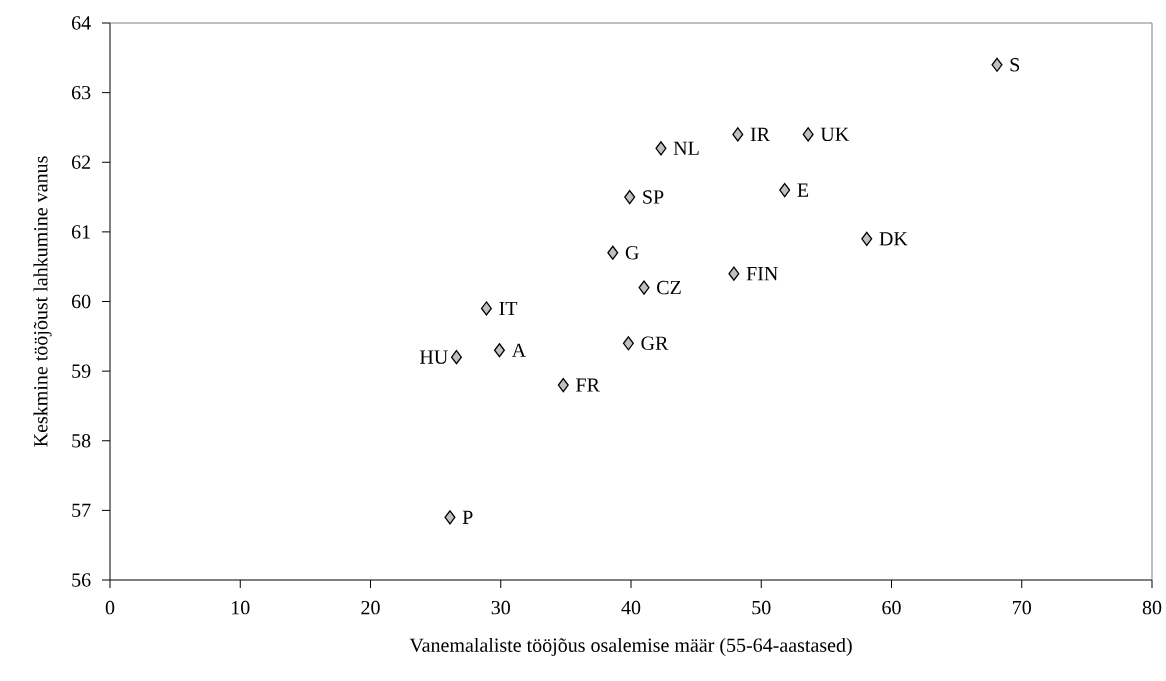 This screenshot has width=1166, height=681. Describe the element at coordinates (835, 134) in the screenshot. I see `annotation: UK` at that location.